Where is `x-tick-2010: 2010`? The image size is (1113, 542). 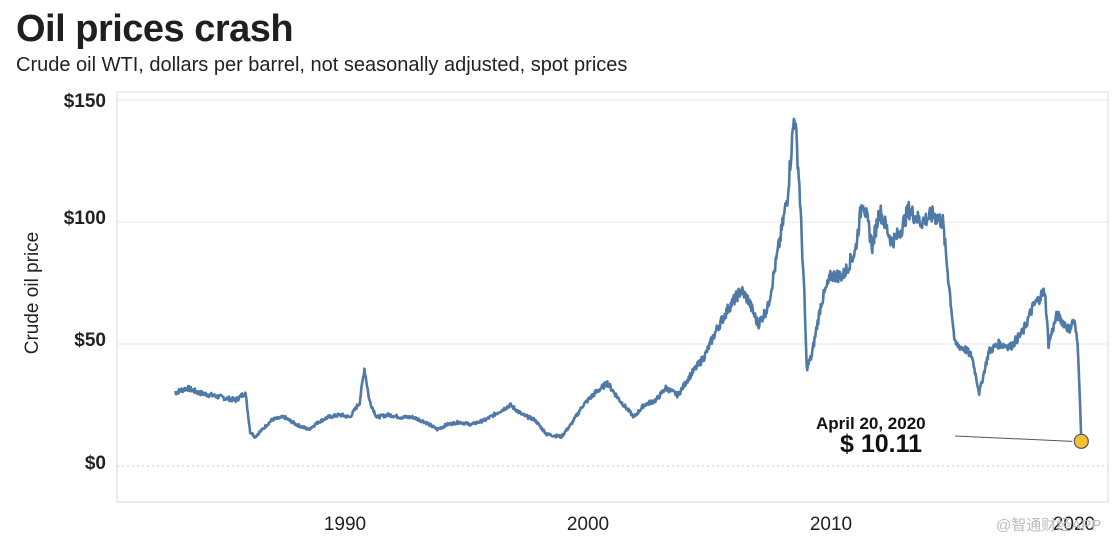 x-tick-2010: 2010 is located at coordinates (831, 524).